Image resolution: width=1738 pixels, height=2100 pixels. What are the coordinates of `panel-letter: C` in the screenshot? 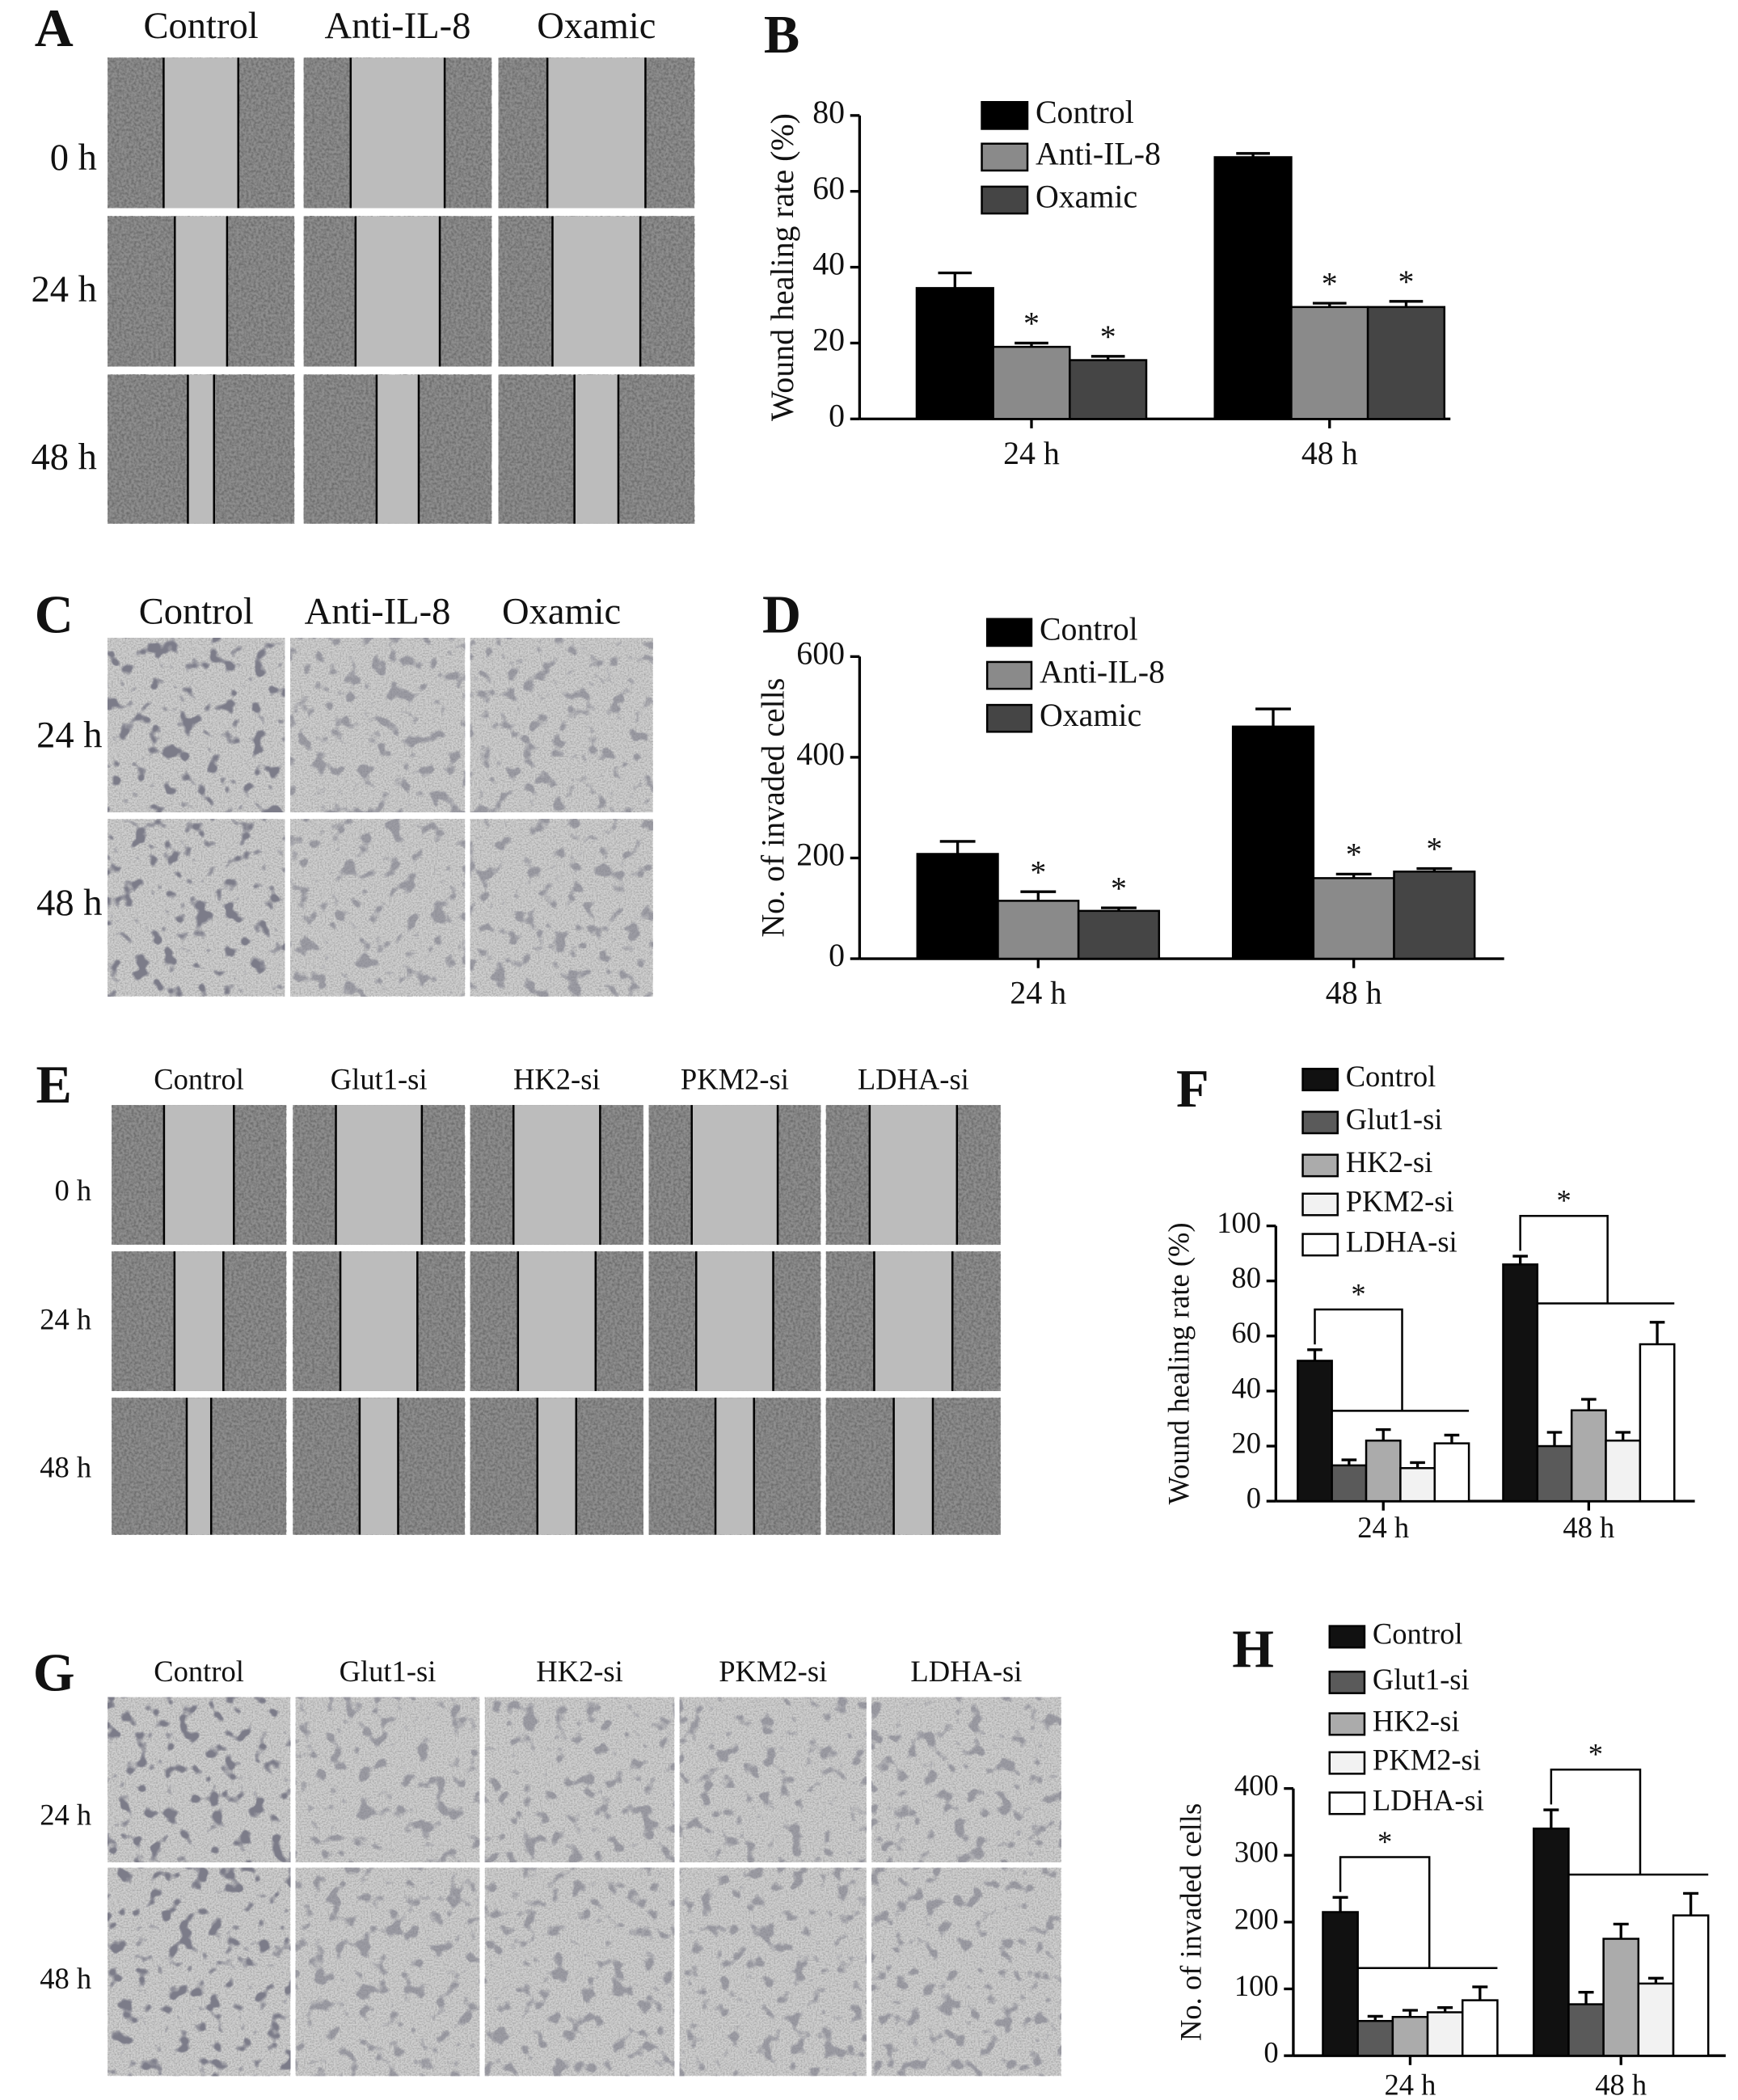 It's located at (54, 615).